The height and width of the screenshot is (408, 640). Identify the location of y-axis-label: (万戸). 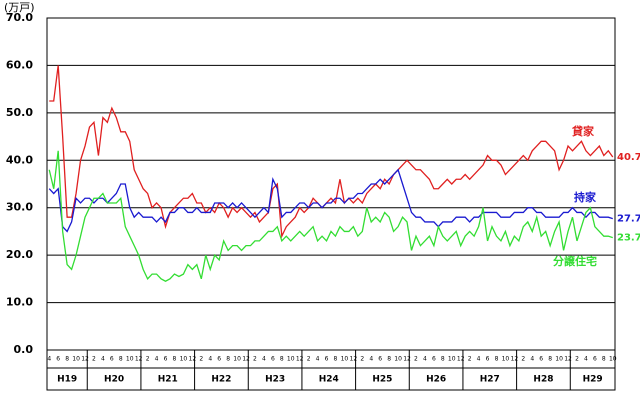
(19, 7).